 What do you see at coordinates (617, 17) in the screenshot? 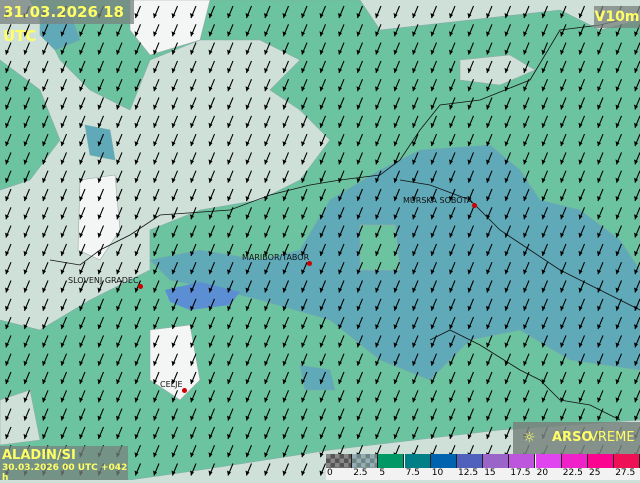
I see `variable-label: V10m` at bounding box center [617, 17].